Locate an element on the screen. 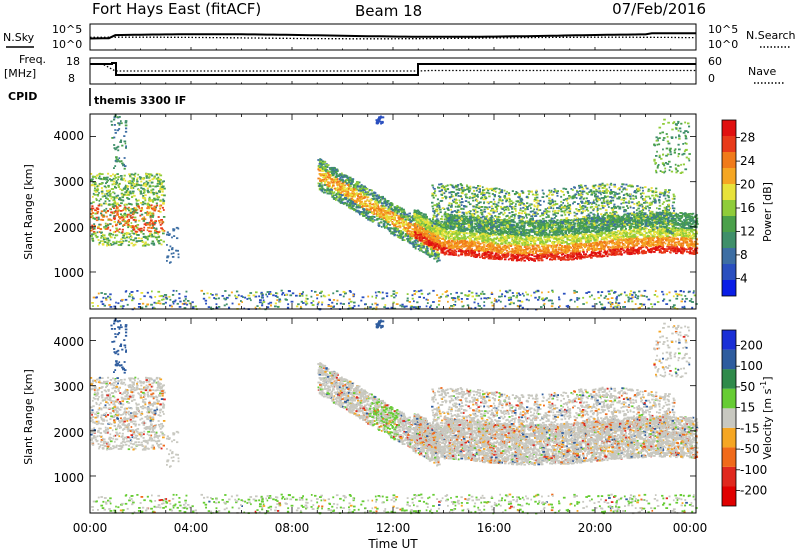 The width and height of the screenshot is (800, 554). freq-panel: Freq. [MHz] 18 8 60 0 Nave is located at coordinates (394, 69).